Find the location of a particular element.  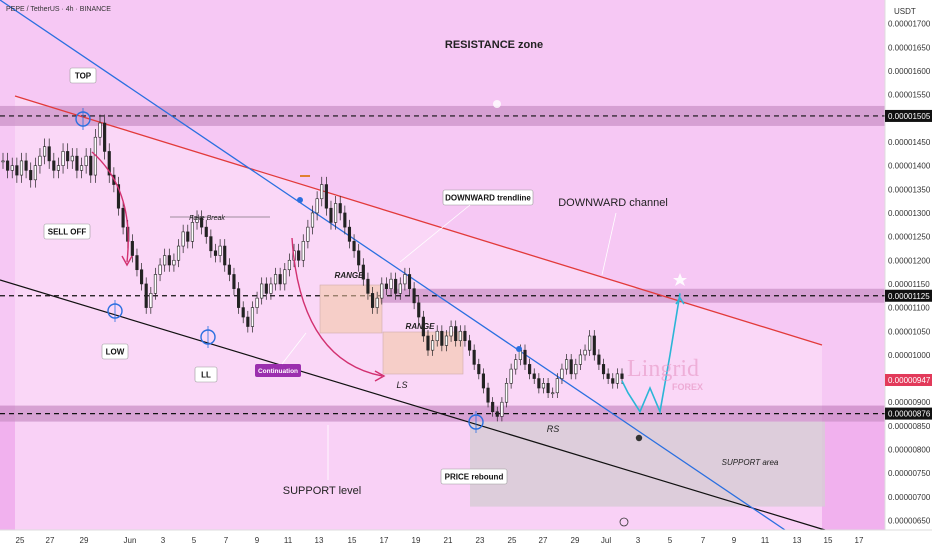

continuation-pointer is located at coordinates (294, 348).